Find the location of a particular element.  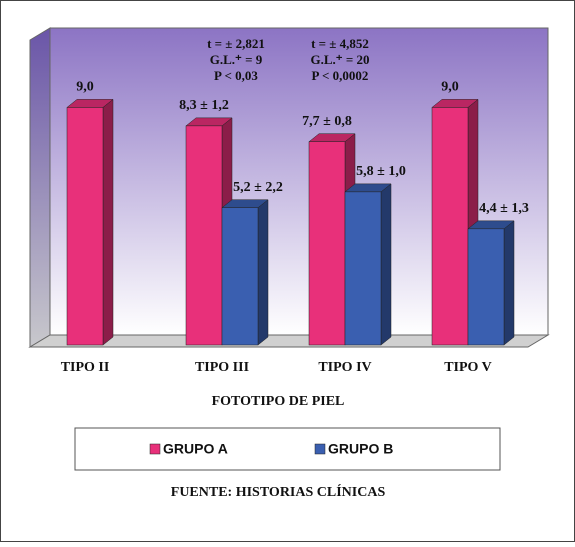

source: FUENTE: HISTORIAS CLÍNICAS is located at coordinates (278, 491).